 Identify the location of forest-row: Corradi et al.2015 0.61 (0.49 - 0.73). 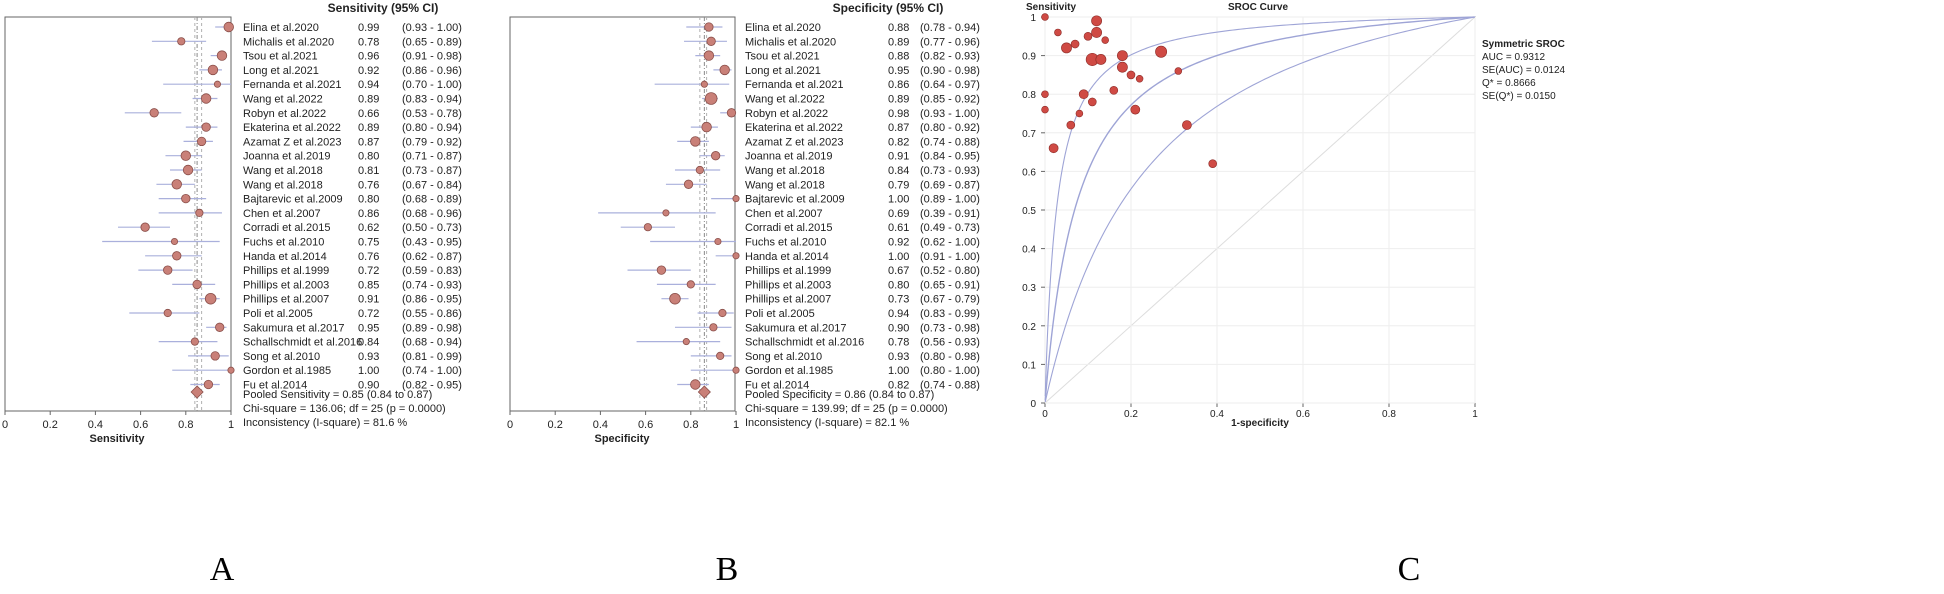
(800, 228).